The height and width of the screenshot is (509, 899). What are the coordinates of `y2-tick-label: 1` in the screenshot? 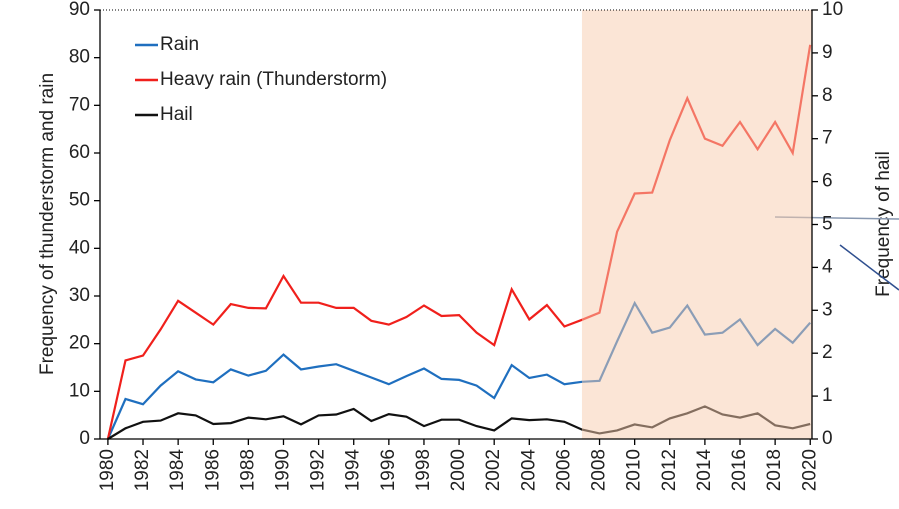 It's located at (827, 395).